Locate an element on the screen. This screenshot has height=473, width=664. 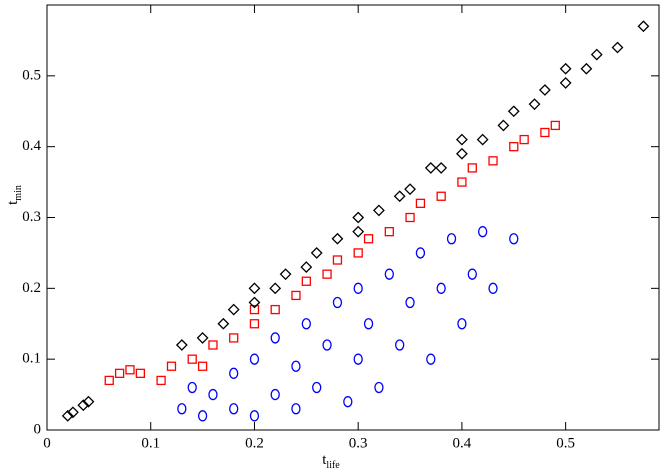
y-label-main: t is located at coordinates (13, 202).